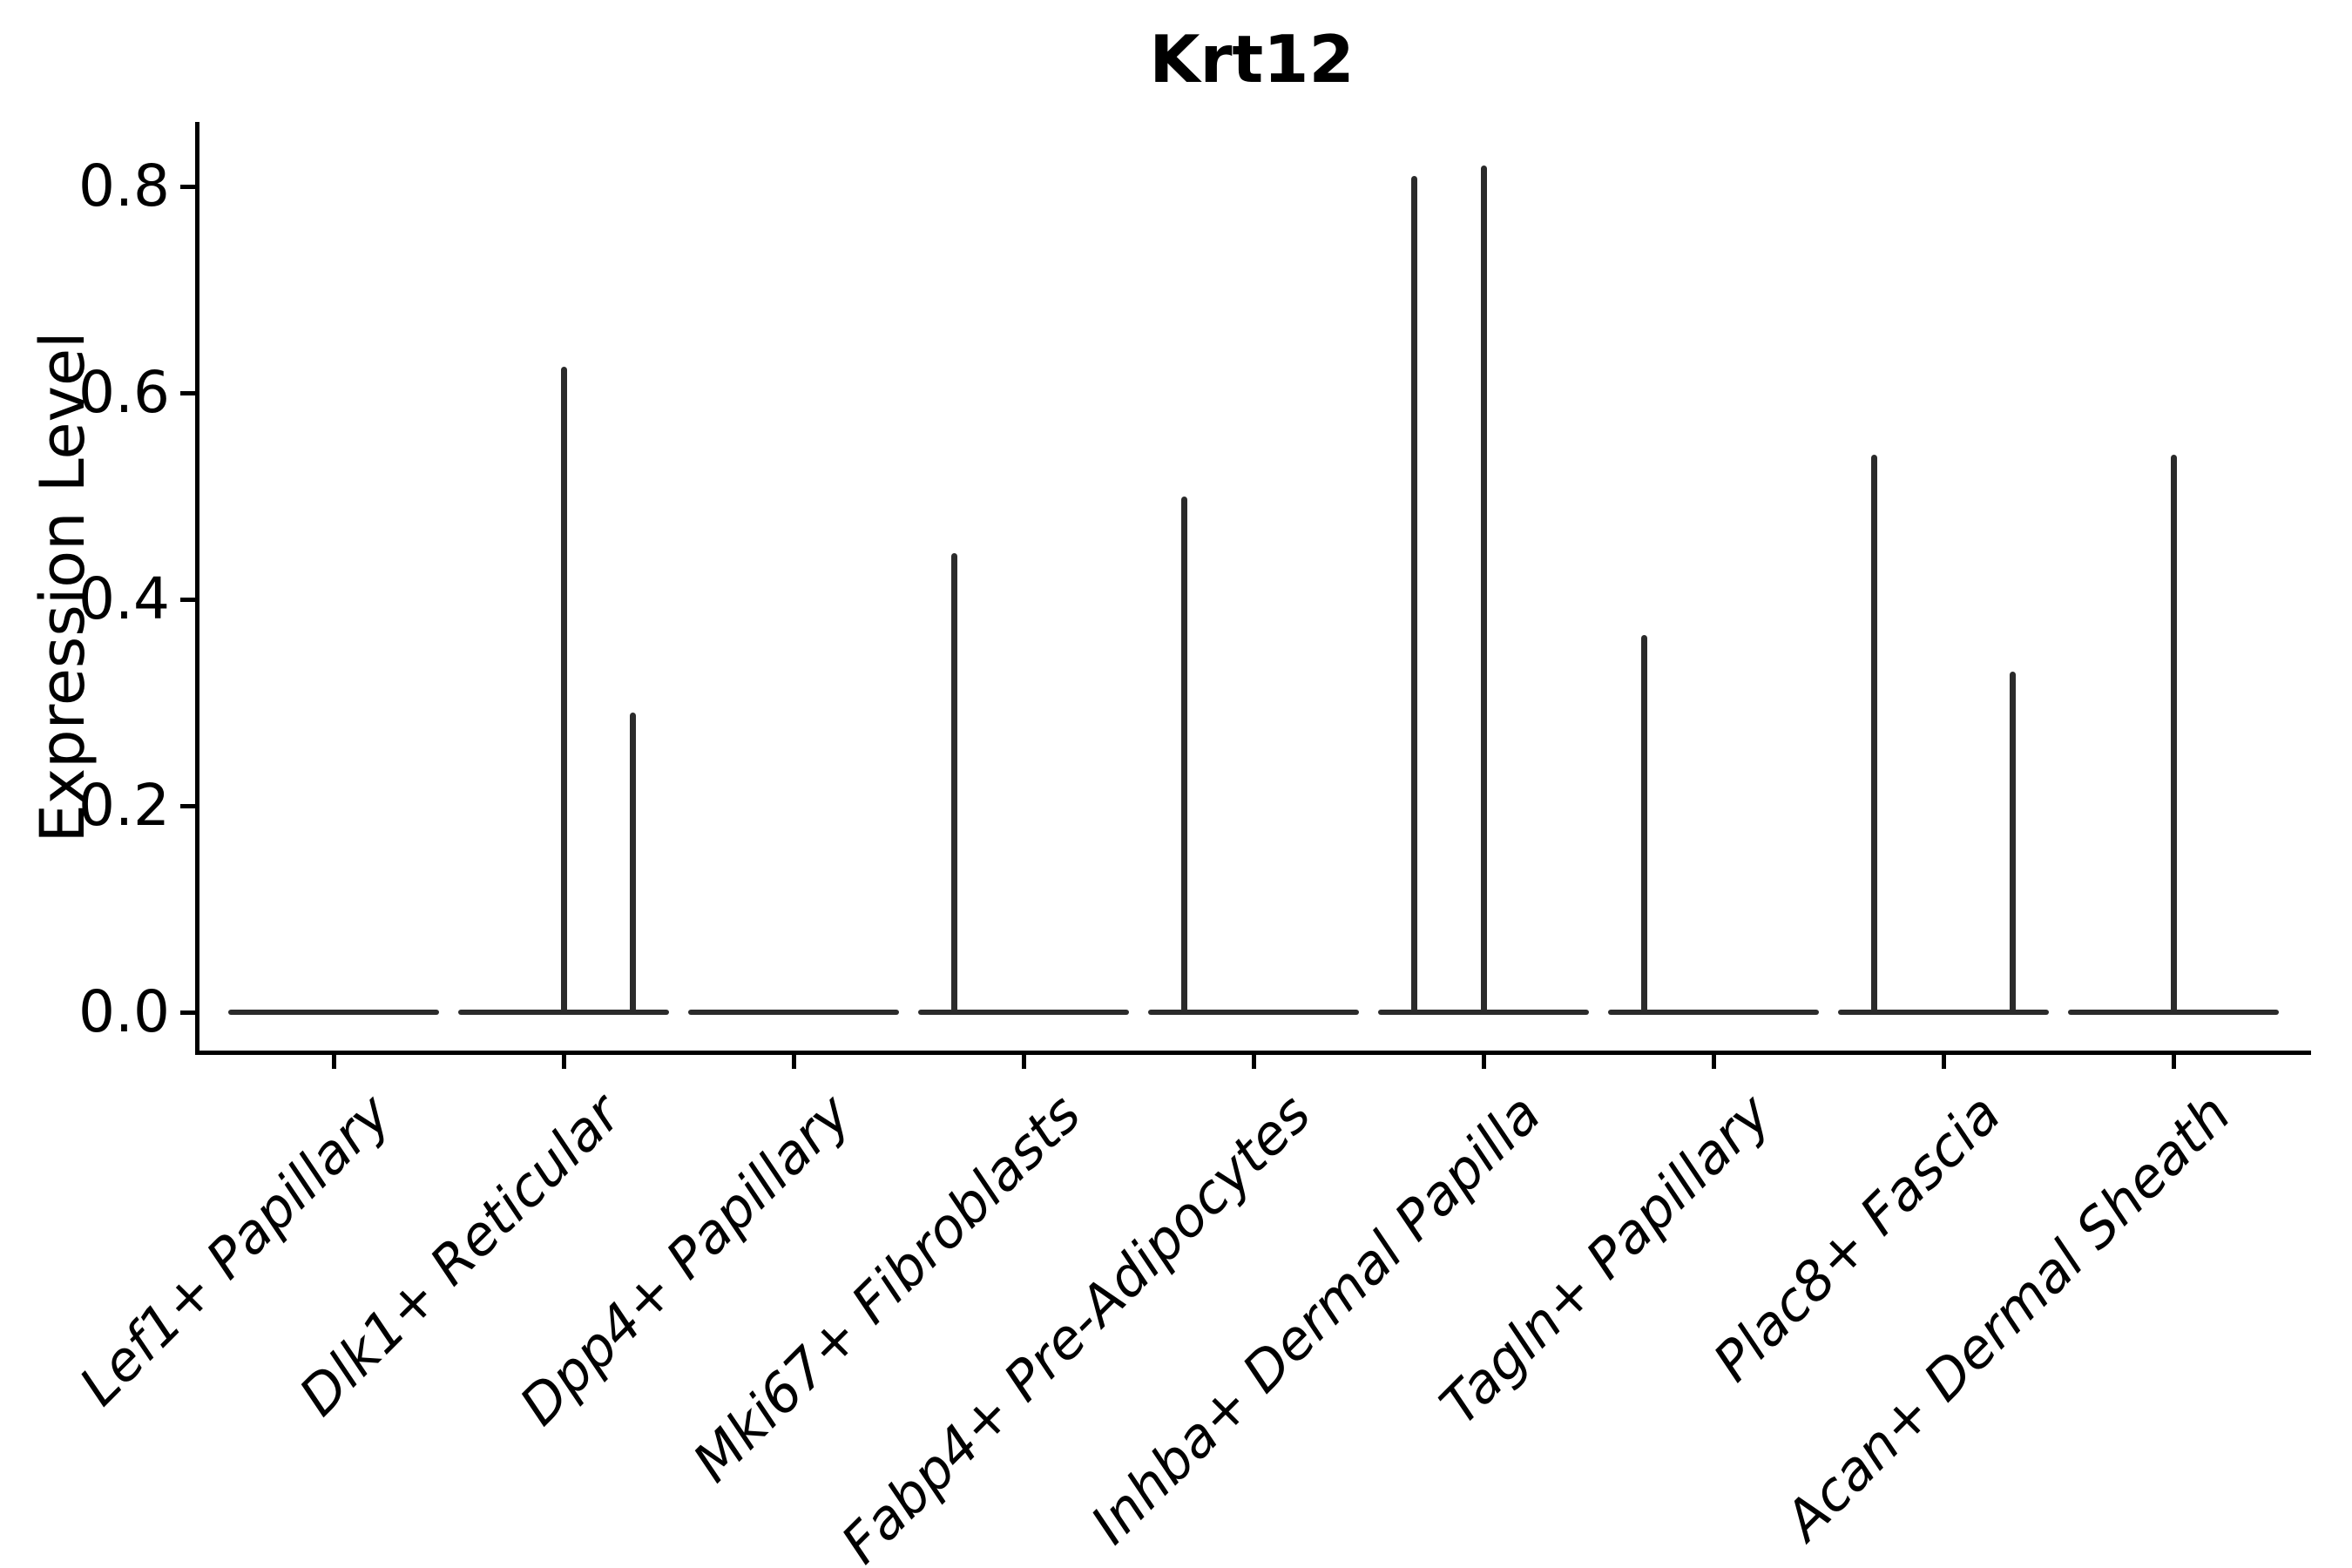 The image size is (2352, 1568). Describe the element at coordinates (1315, 1319) in the screenshot. I see `x-tick-label: Inhba+ Dermal Papilla` at that location.